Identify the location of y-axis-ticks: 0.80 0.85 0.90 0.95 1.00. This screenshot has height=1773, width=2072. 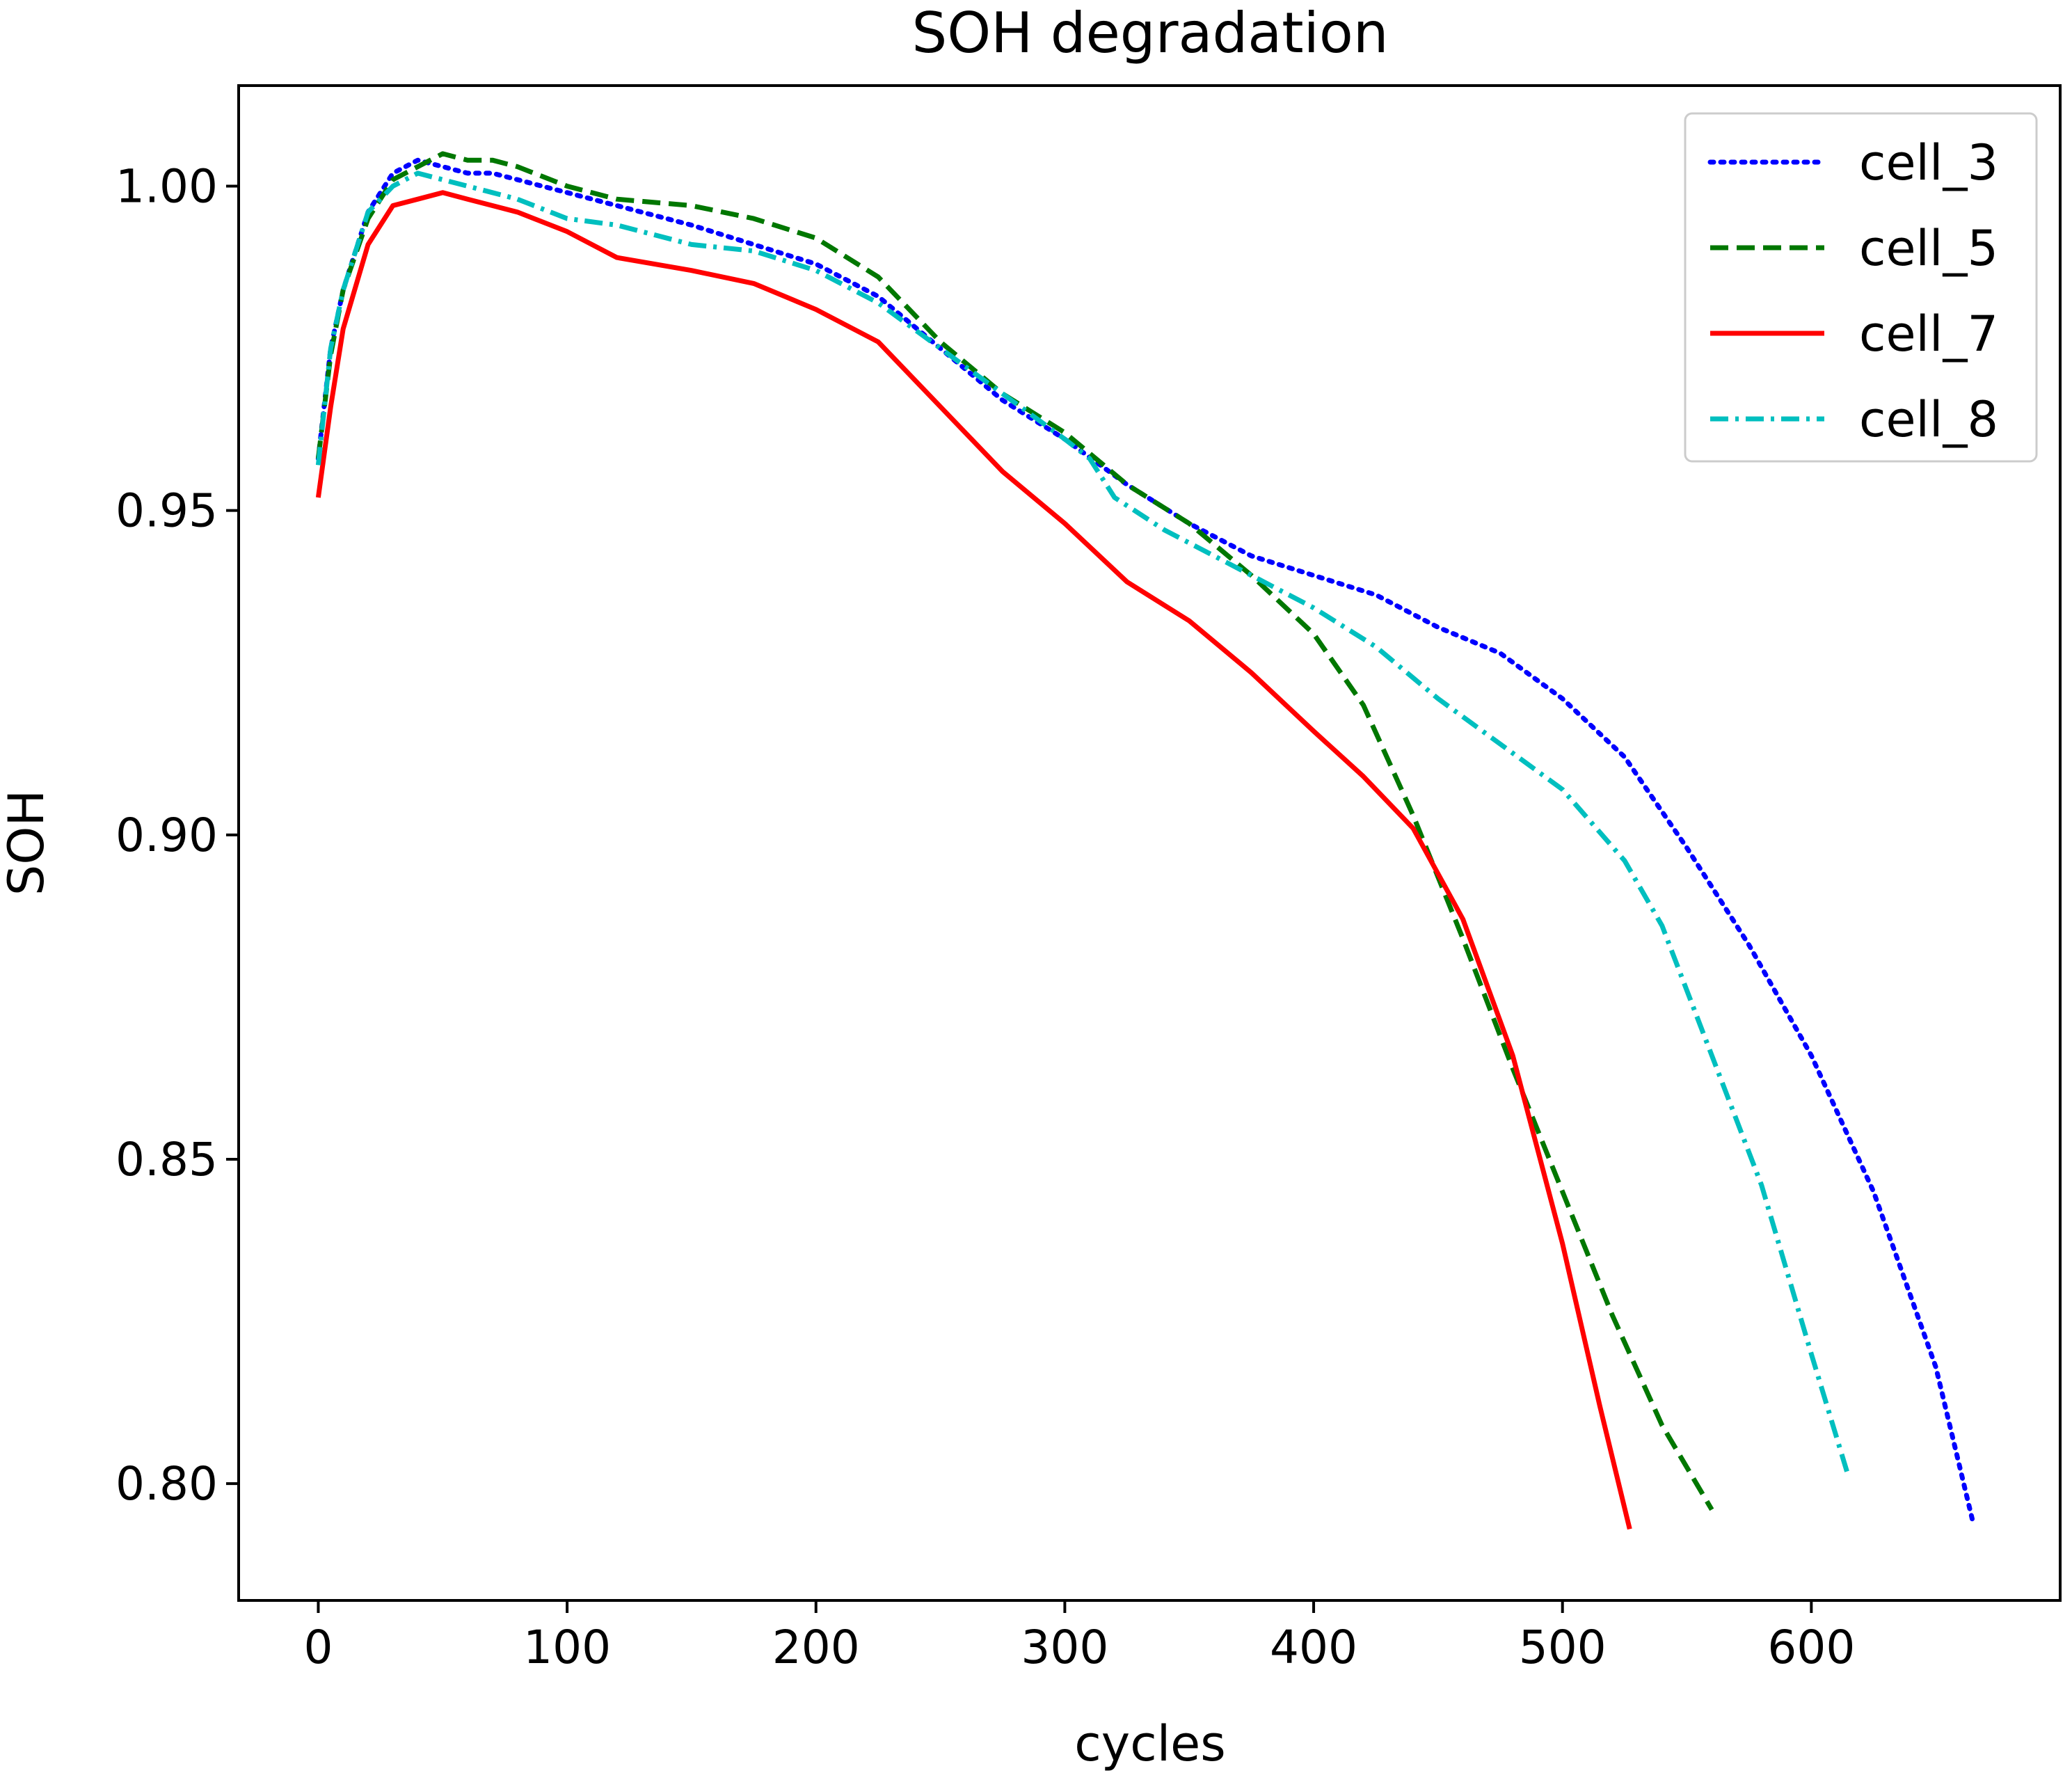
(177, 835).